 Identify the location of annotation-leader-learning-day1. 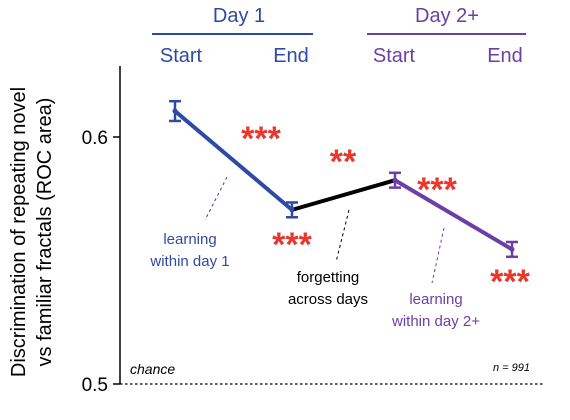
(216, 198).